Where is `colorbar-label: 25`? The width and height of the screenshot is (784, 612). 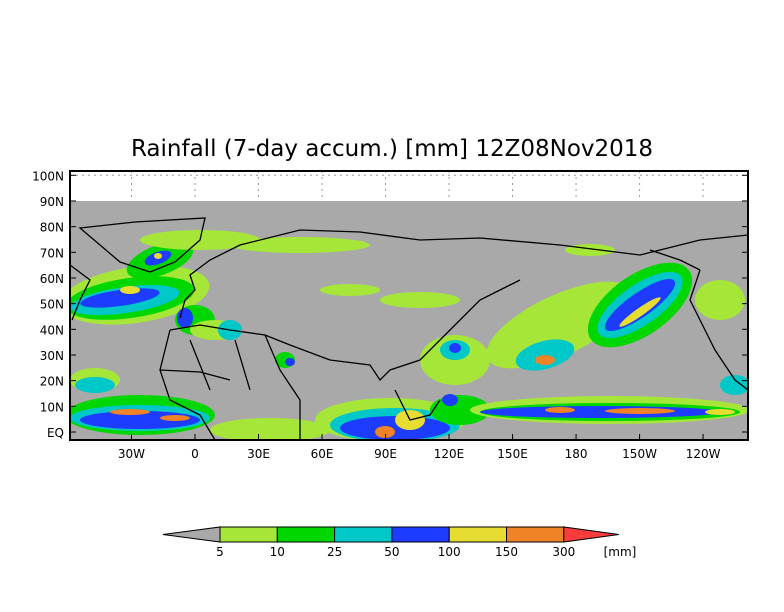
colorbar-label: 25 is located at coordinates (334, 552).